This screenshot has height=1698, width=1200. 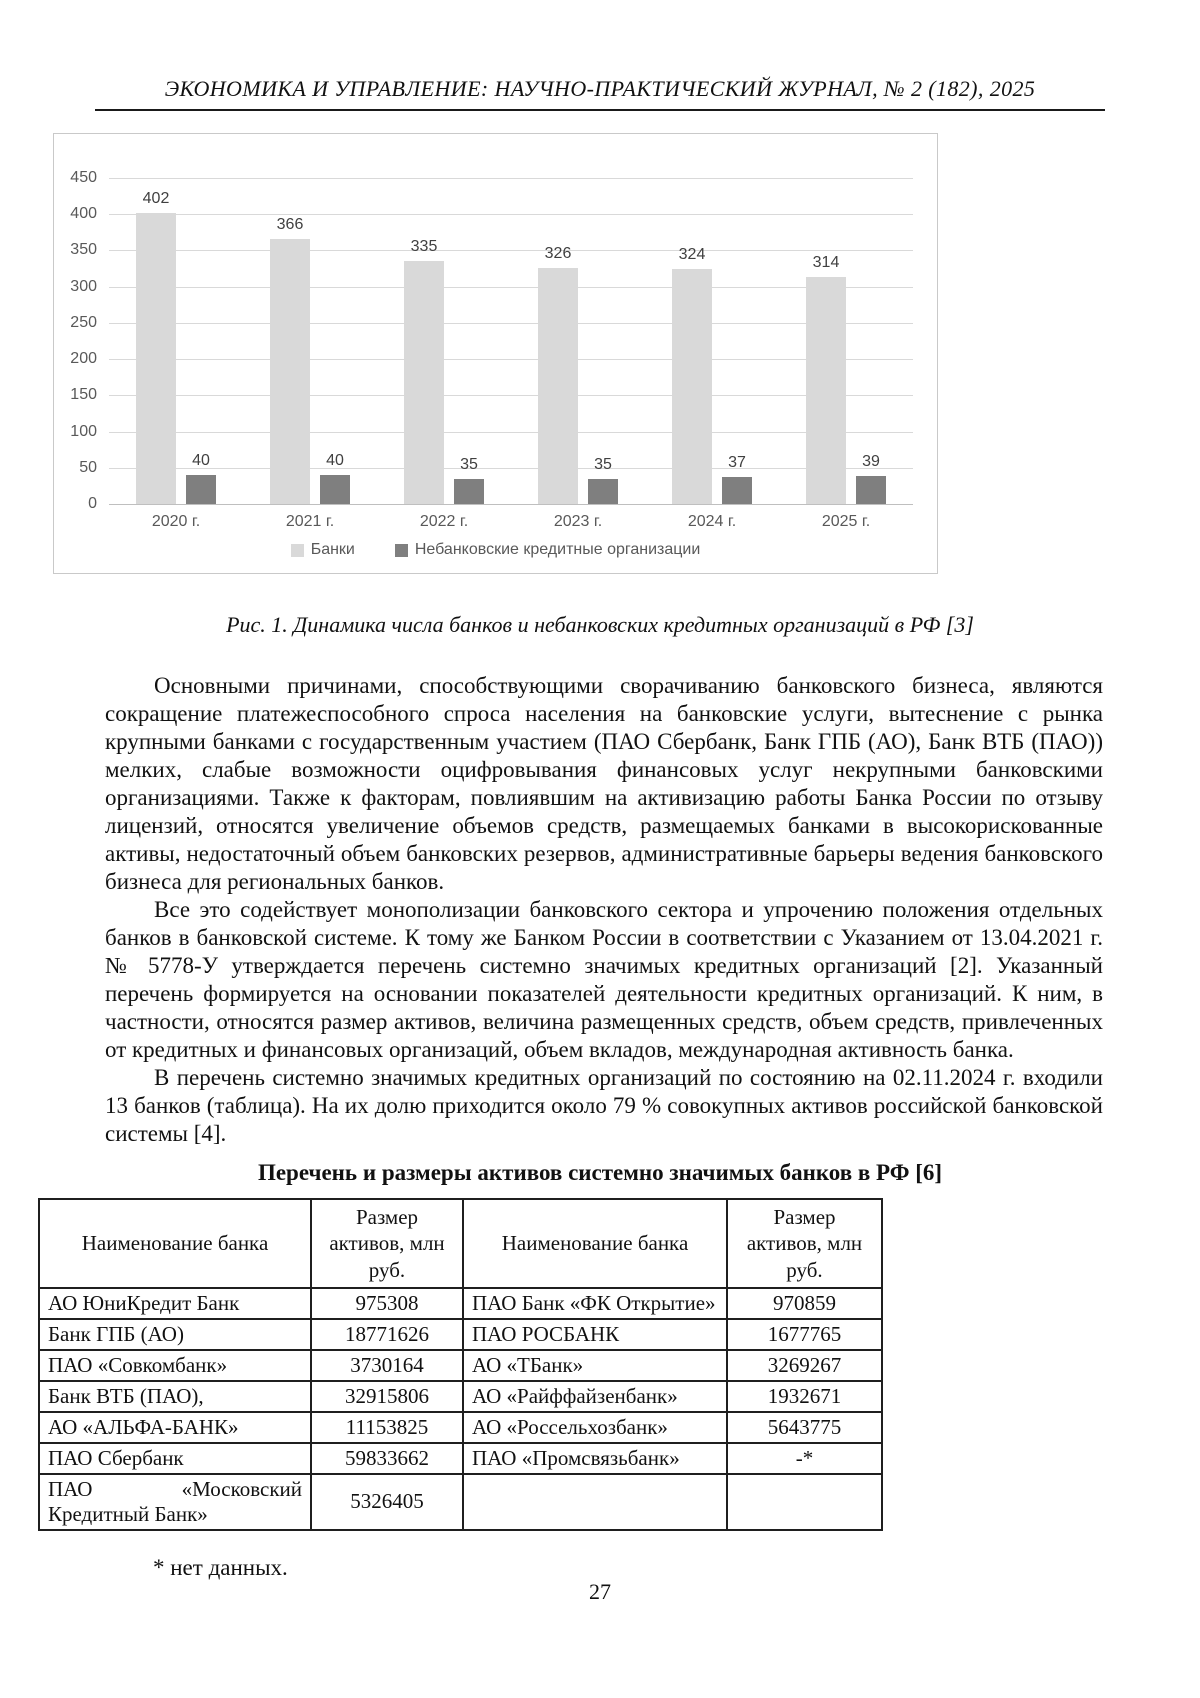 What do you see at coordinates (387, 1334) in the screenshot?
I see `asset-value-cell: 18771626` at bounding box center [387, 1334].